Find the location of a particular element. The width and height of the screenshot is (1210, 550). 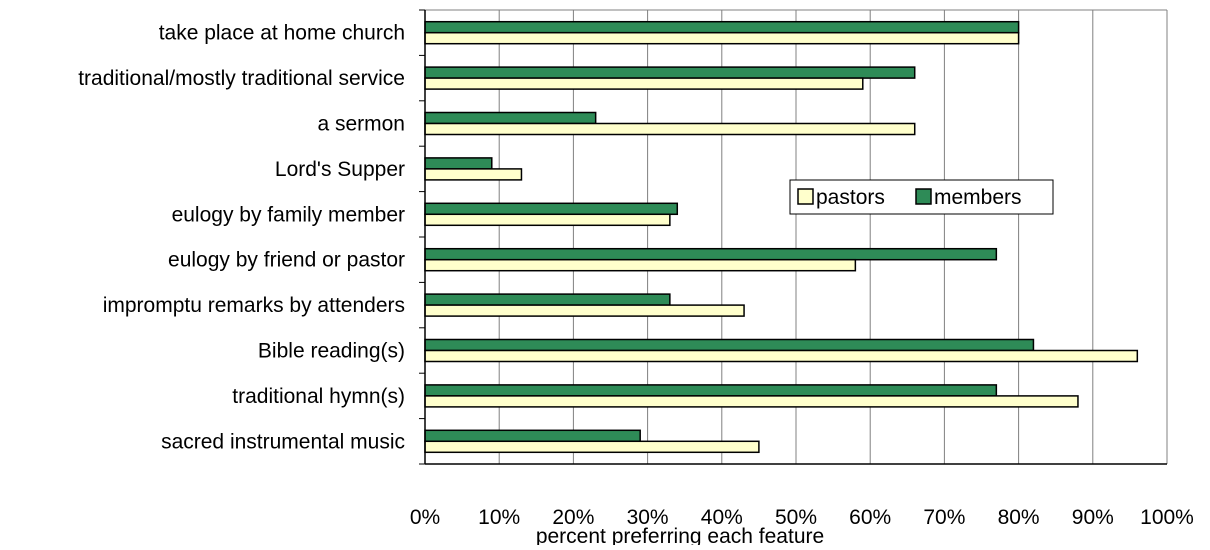

x-tick-label: 60% is located at coordinates (870, 517).